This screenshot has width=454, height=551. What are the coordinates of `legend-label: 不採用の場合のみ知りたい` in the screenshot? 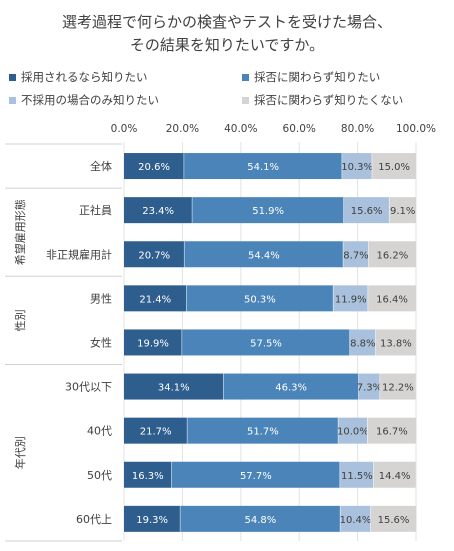 It's located at (90, 100).